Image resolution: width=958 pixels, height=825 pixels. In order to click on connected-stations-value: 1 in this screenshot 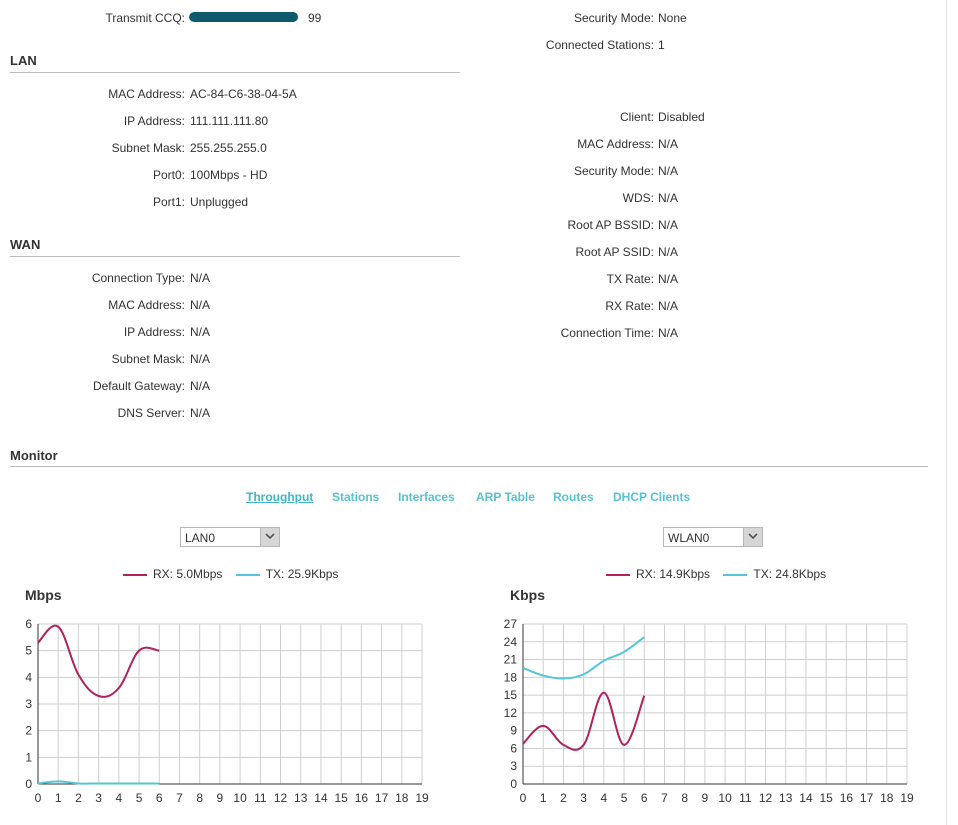, I will do `click(661, 45)`.